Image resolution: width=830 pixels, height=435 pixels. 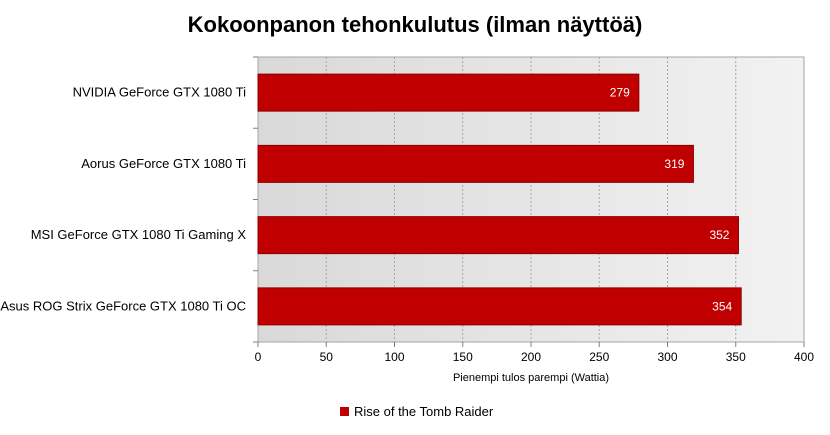 What do you see at coordinates (463, 357) in the screenshot?
I see `x-tick-label: 150` at bounding box center [463, 357].